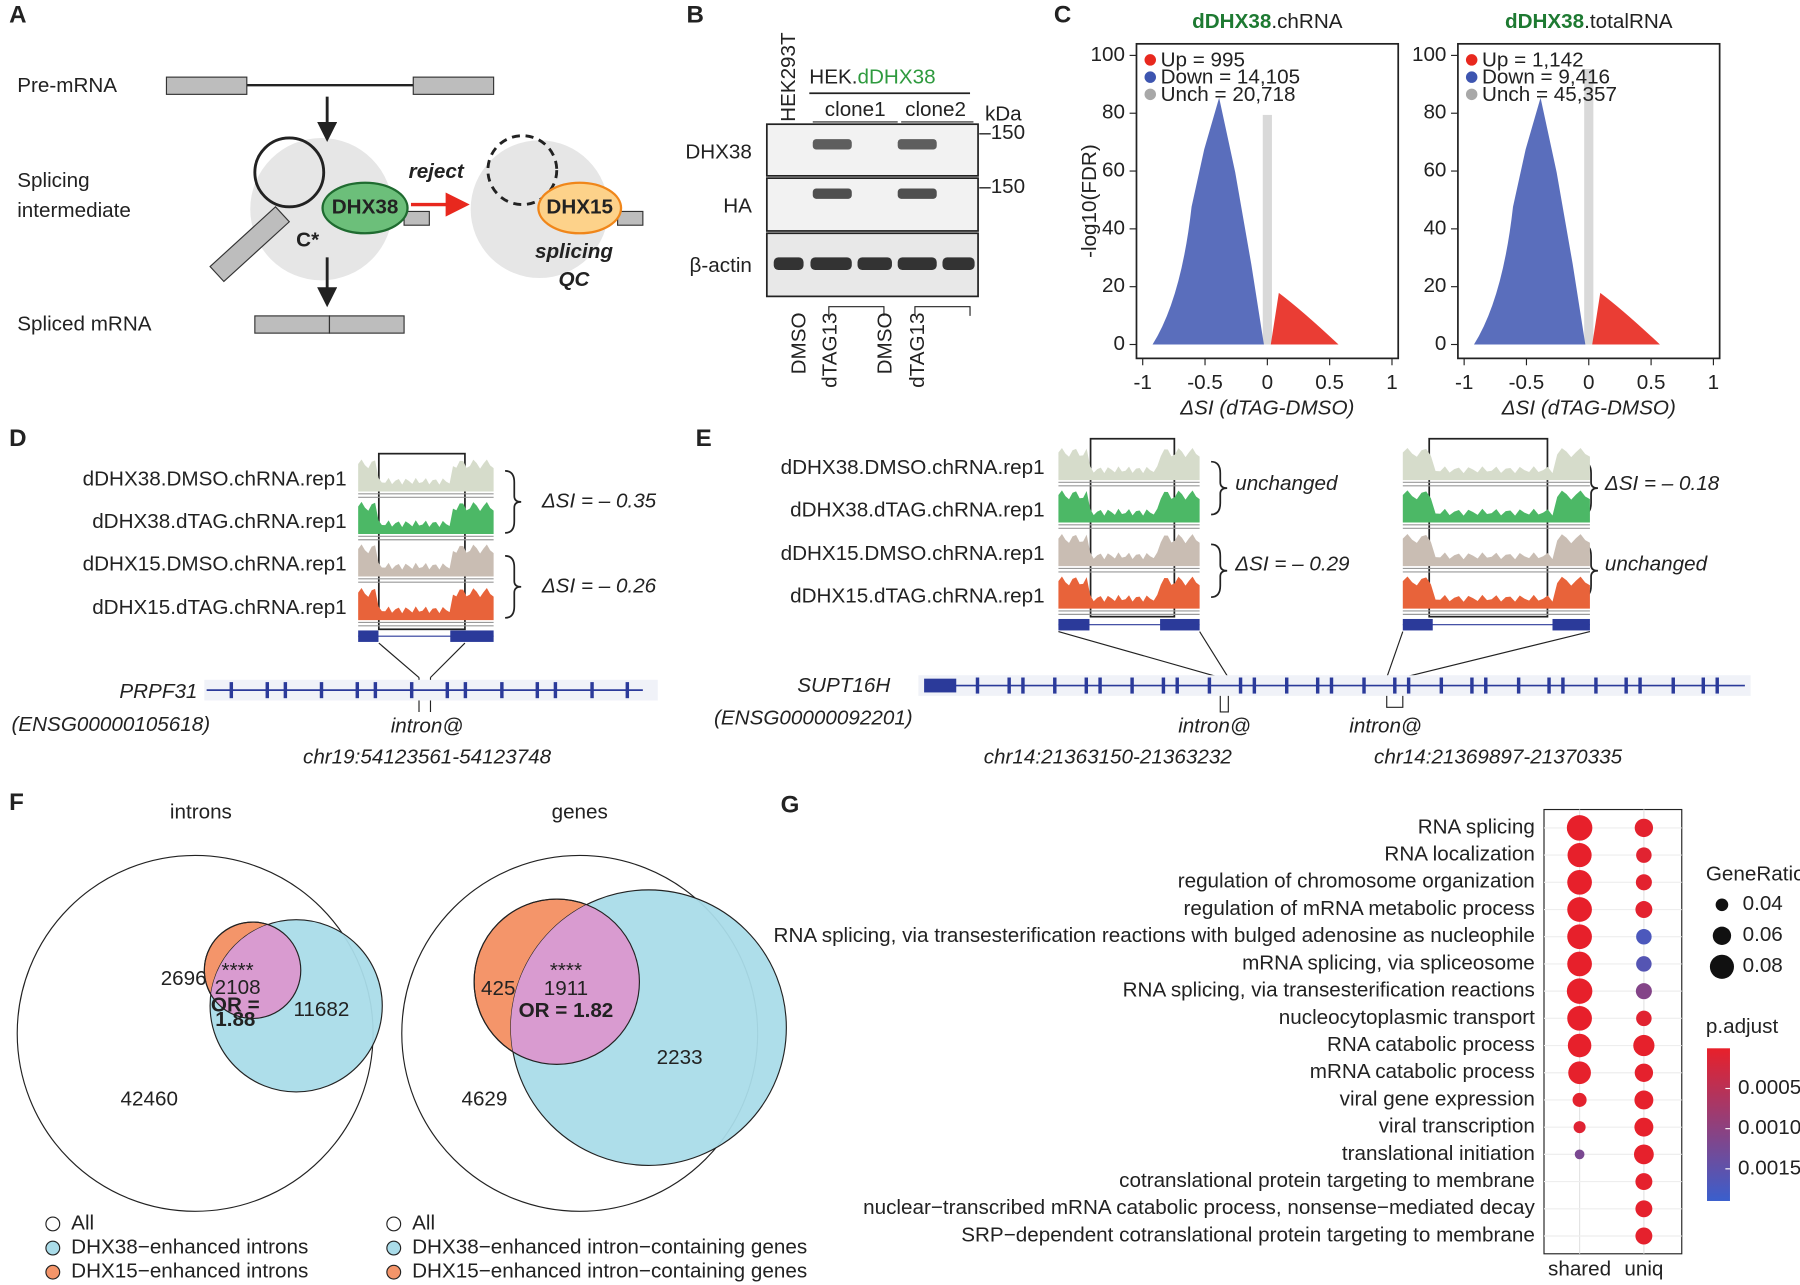  Describe the element at coordinates (813, 717) in the screenshot. I see `gene-id: (ENSG00000092201)` at that location.